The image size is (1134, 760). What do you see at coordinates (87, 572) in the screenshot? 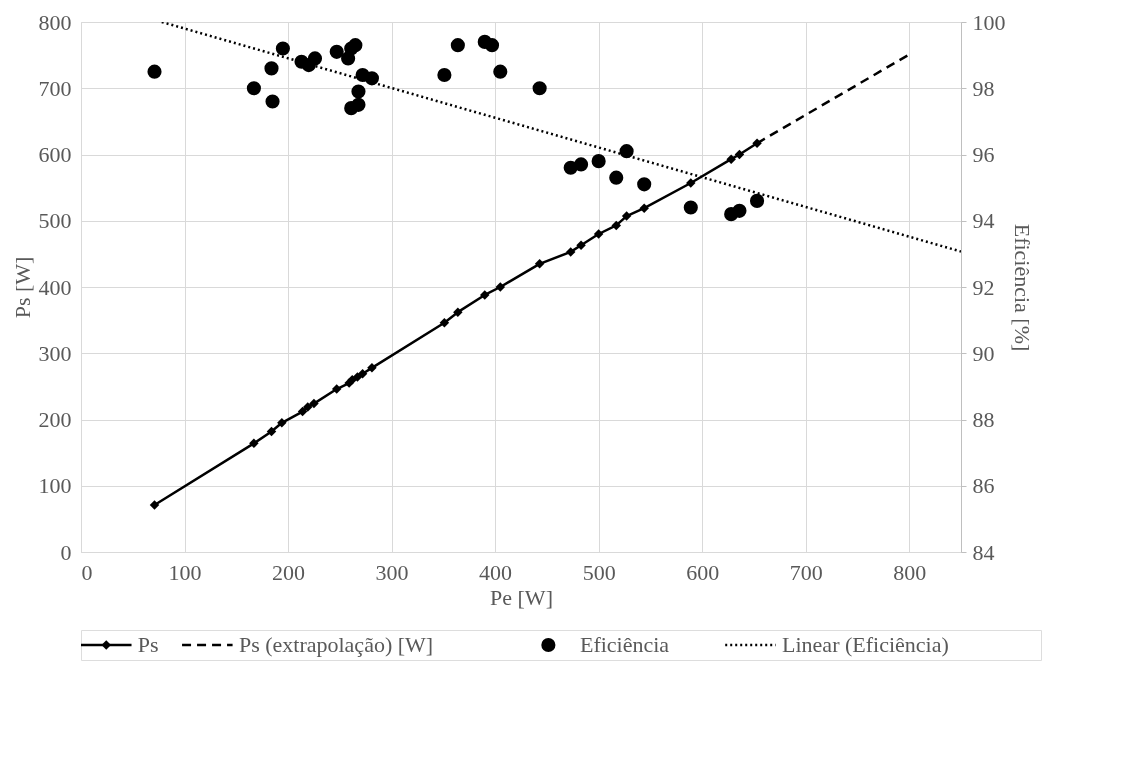
I see `x-tick-label: 0` at bounding box center [87, 572].